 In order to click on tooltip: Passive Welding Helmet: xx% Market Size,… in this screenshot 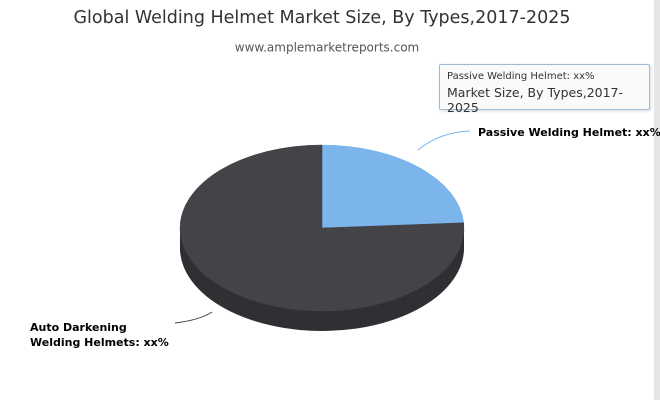, I will do `click(544, 89)`.